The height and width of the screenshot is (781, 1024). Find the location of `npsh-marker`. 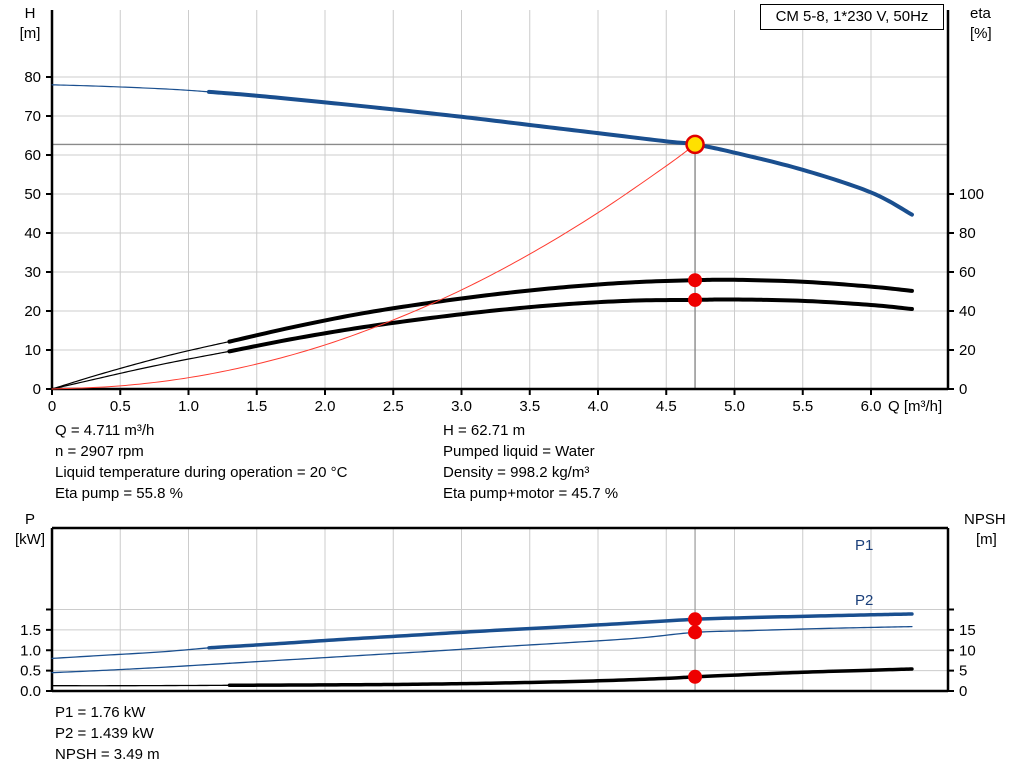

npsh-marker is located at coordinates (695, 676).